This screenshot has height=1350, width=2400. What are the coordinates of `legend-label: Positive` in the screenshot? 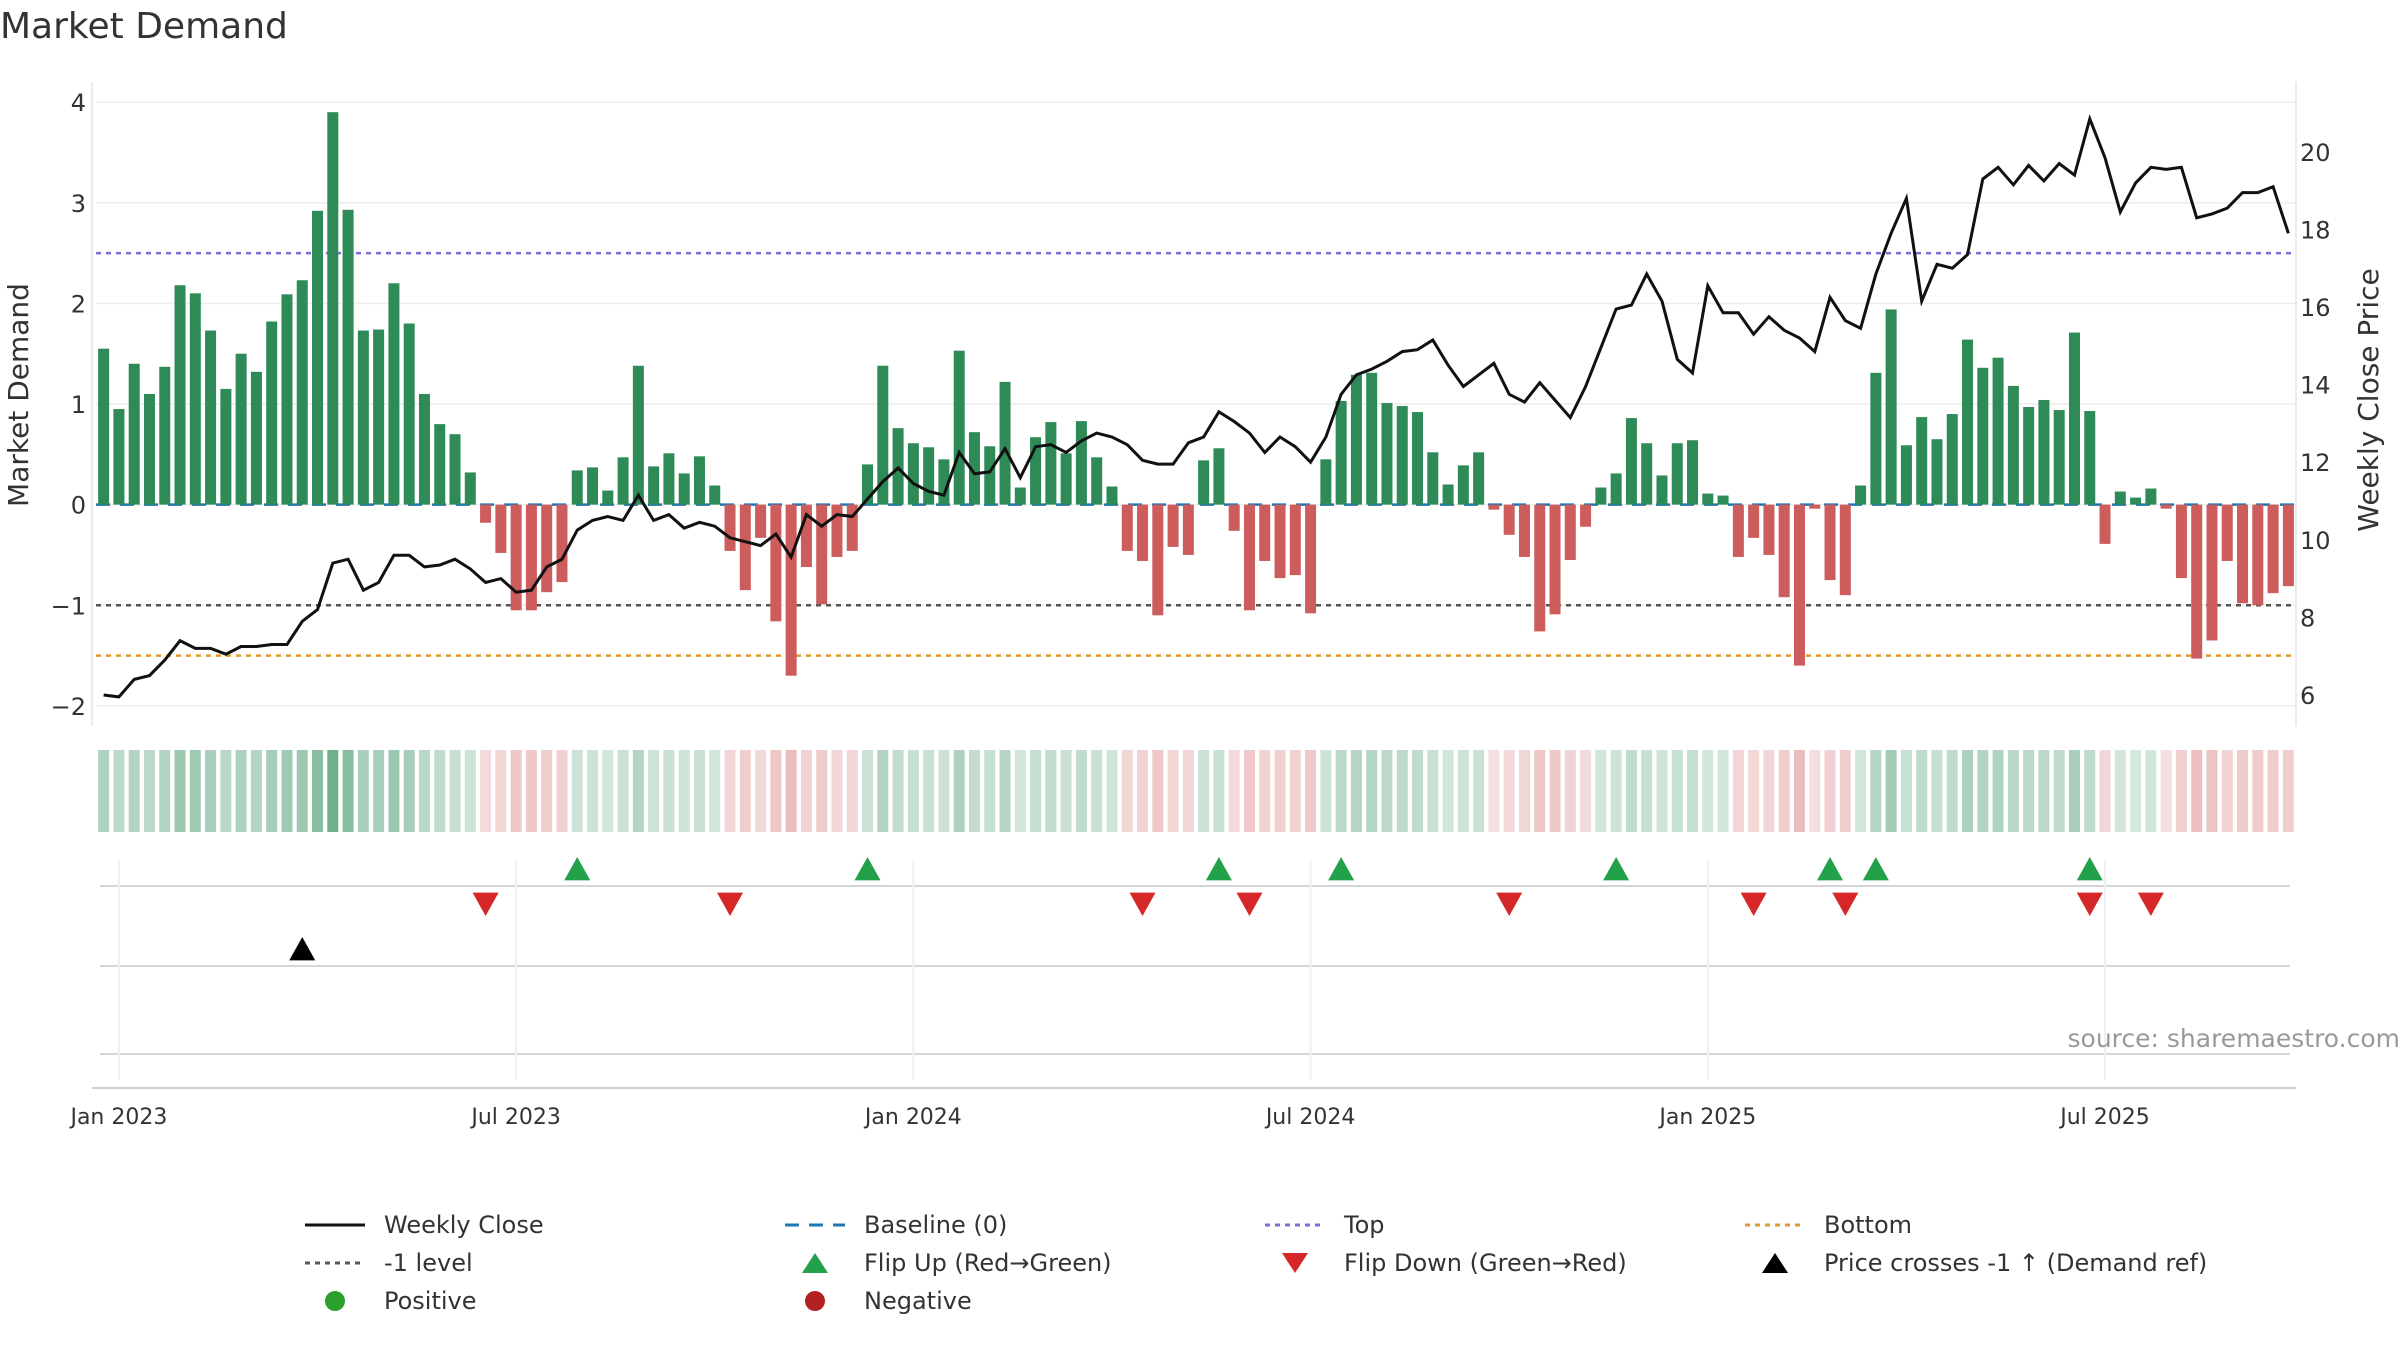 It's located at (430, 1301).